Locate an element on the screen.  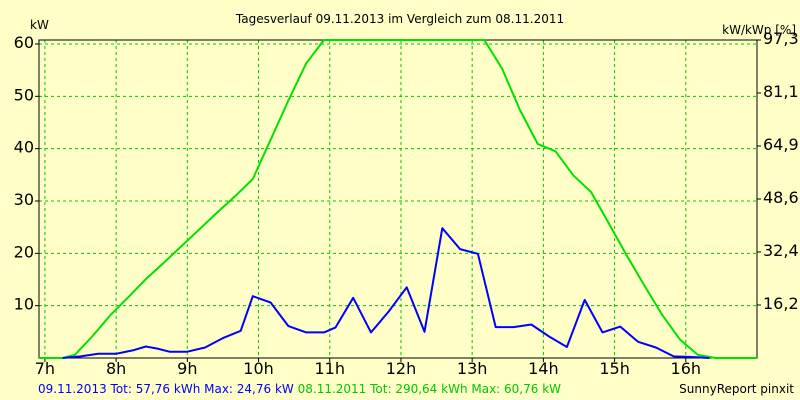
y-axis-left-label: kW is located at coordinates (39, 25).